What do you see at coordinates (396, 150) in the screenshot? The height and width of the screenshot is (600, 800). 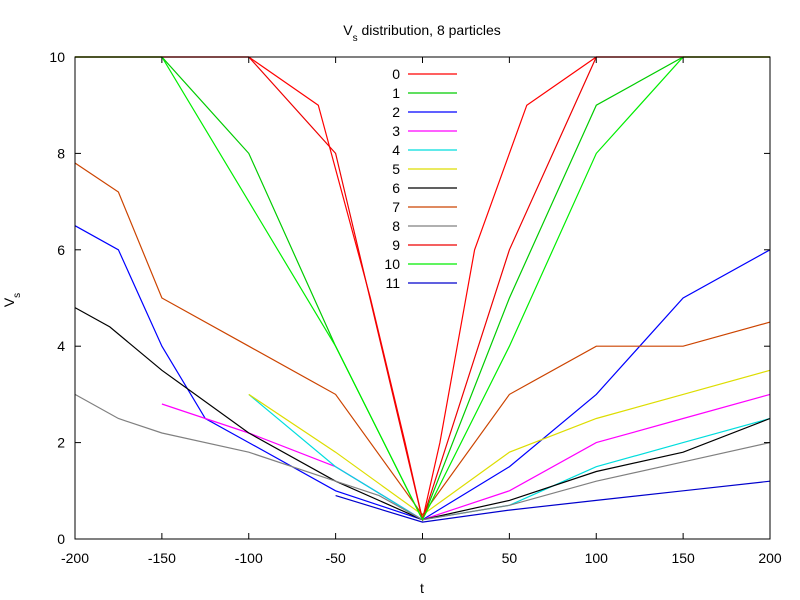 I see `legend-label-4: 4` at bounding box center [396, 150].